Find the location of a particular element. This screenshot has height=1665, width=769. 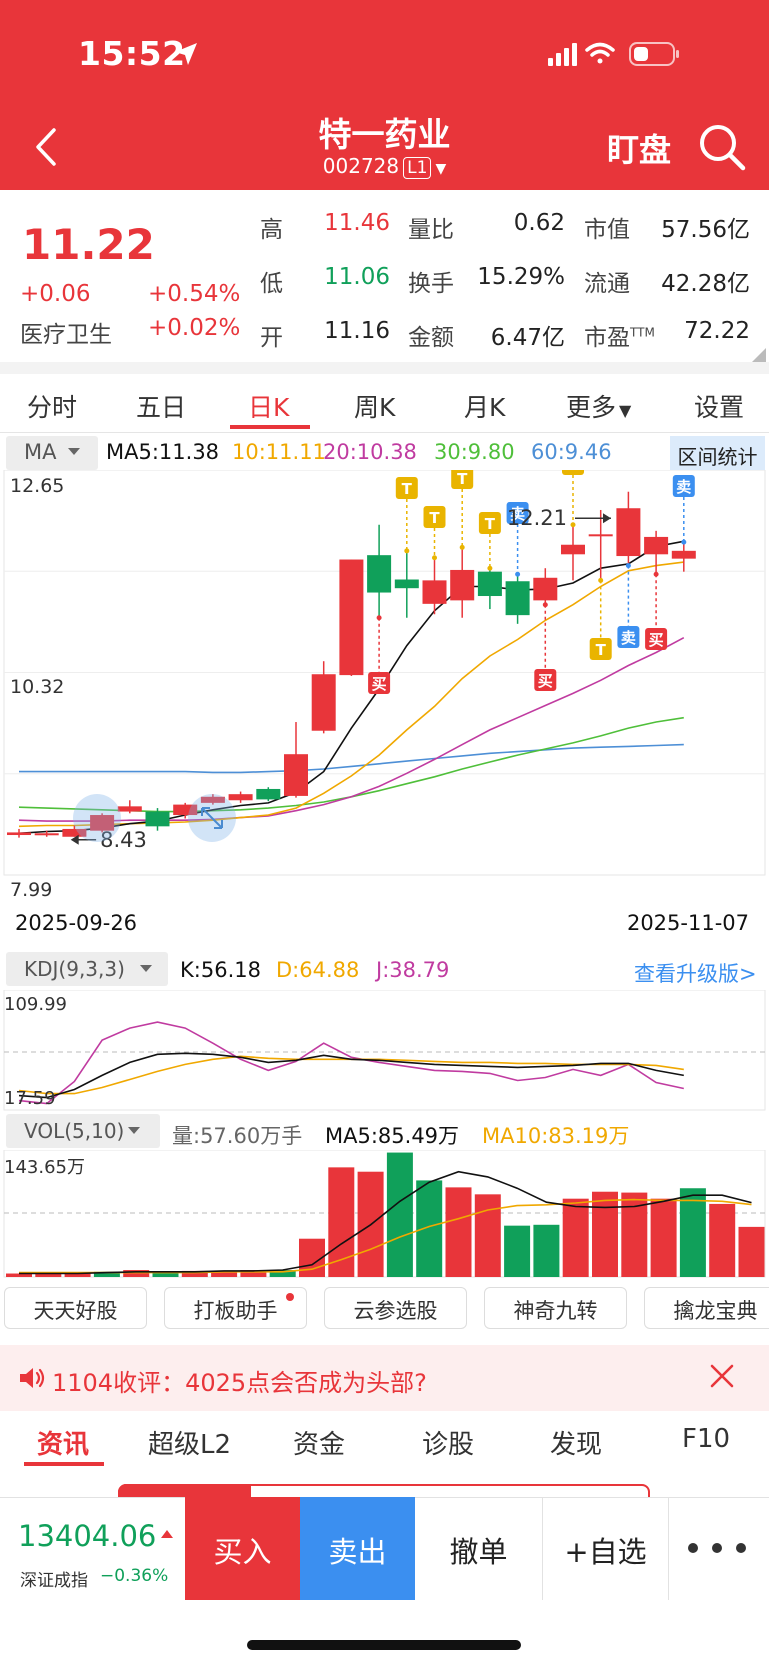

close-icon is located at coordinates (722, 1376).